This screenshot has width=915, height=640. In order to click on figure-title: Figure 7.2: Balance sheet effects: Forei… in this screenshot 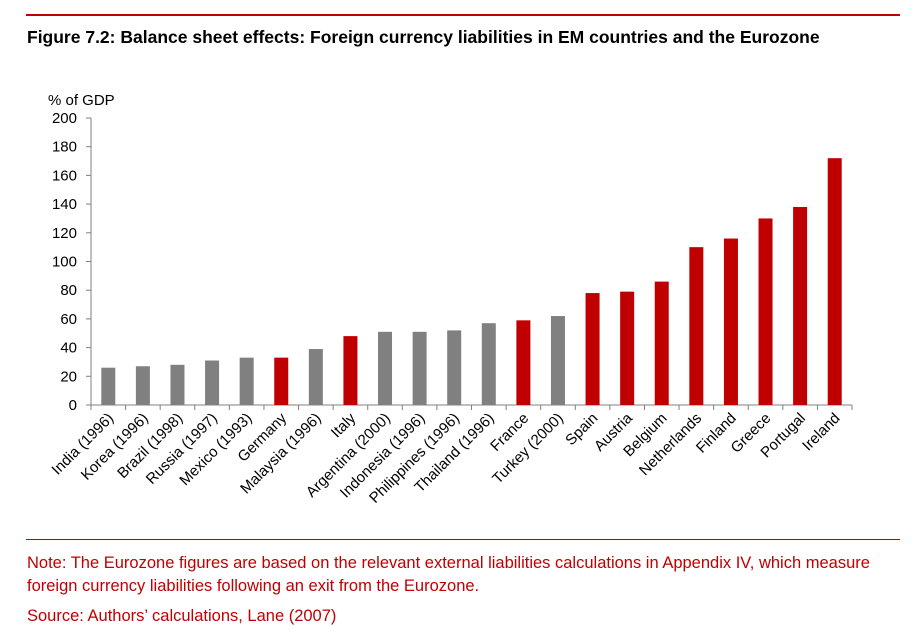, I will do `click(423, 37)`.